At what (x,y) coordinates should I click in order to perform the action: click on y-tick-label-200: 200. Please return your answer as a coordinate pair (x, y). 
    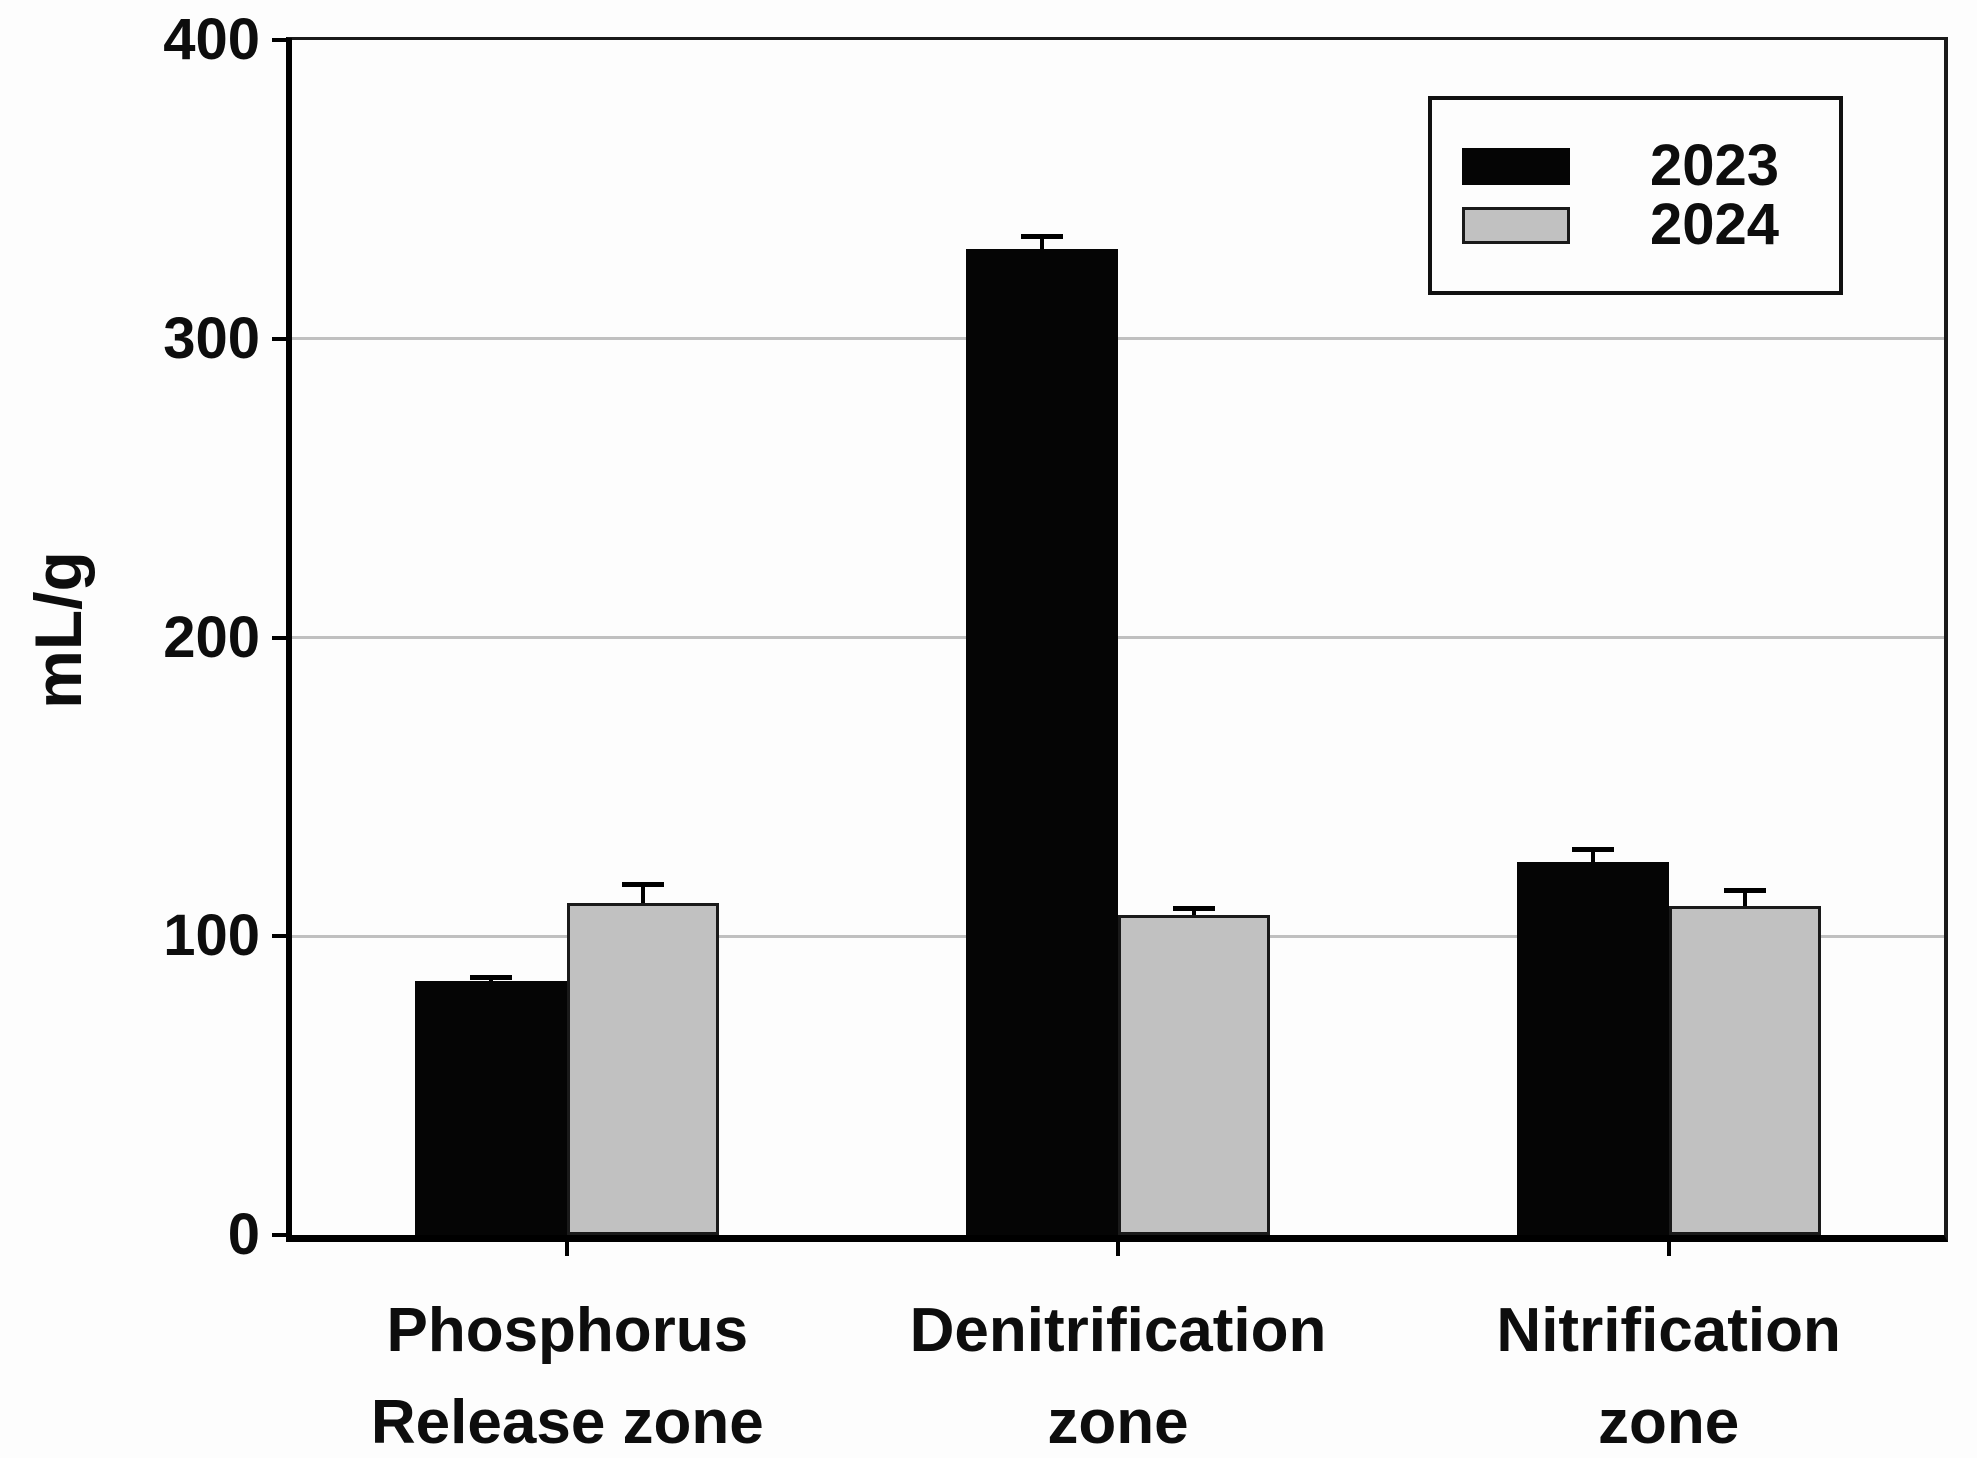
    Looking at the image, I should click on (211, 637).